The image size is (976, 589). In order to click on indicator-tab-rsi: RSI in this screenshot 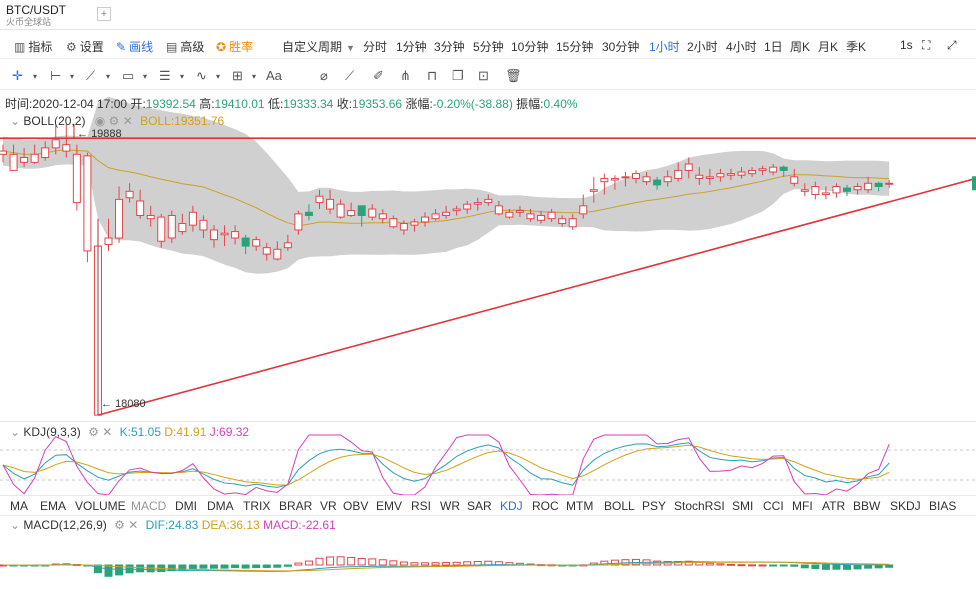, I will do `click(421, 506)`.